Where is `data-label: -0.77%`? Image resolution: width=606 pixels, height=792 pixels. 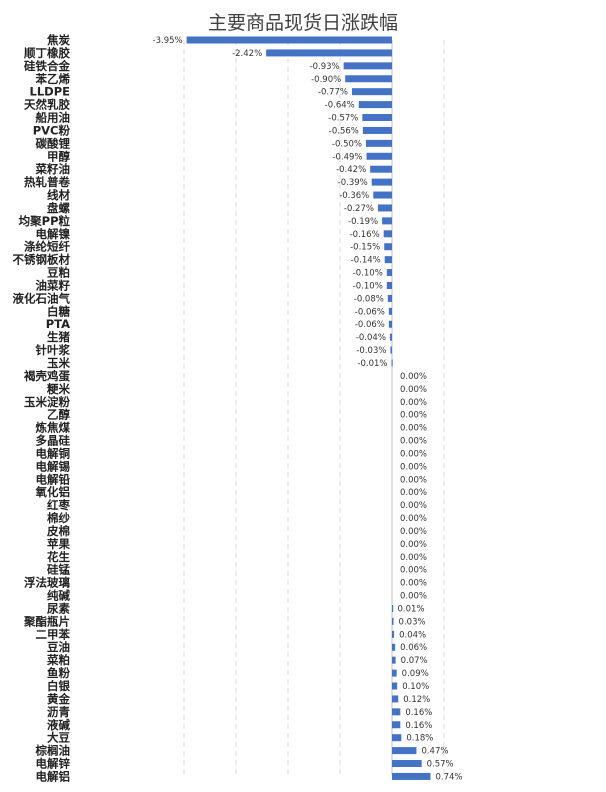
data-label: -0.77% is located at coordinates (333, 93).